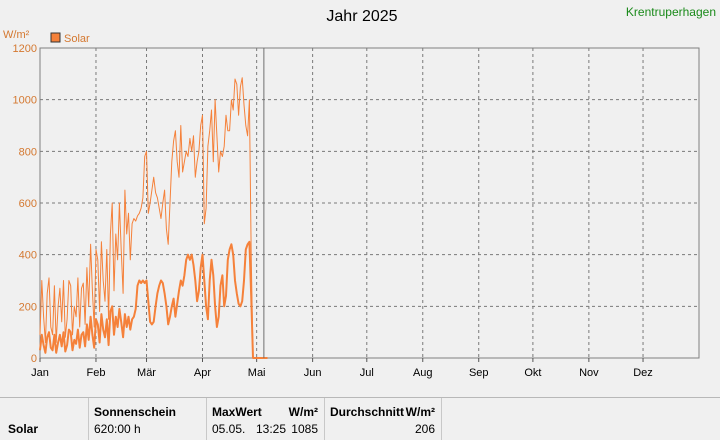 This screenshot has height=440, width=720. What do you see at coordinates (117, 429) in the screenshot?
I see `sunshine-value: 620:00 h` at bounding box center [117, 429].